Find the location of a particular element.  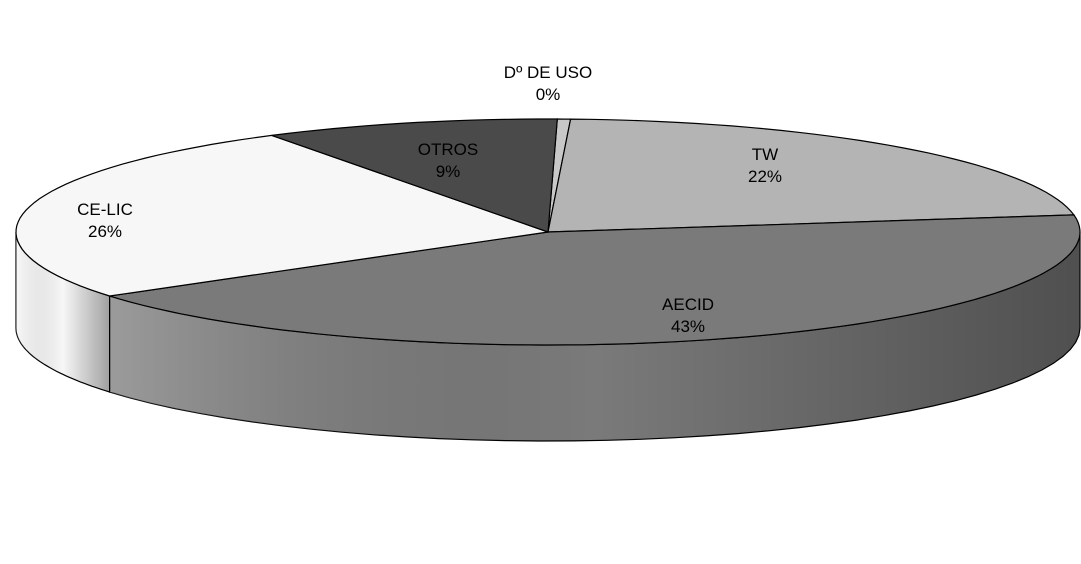

slice-label-1: TW is located at coordinates (765, 154).